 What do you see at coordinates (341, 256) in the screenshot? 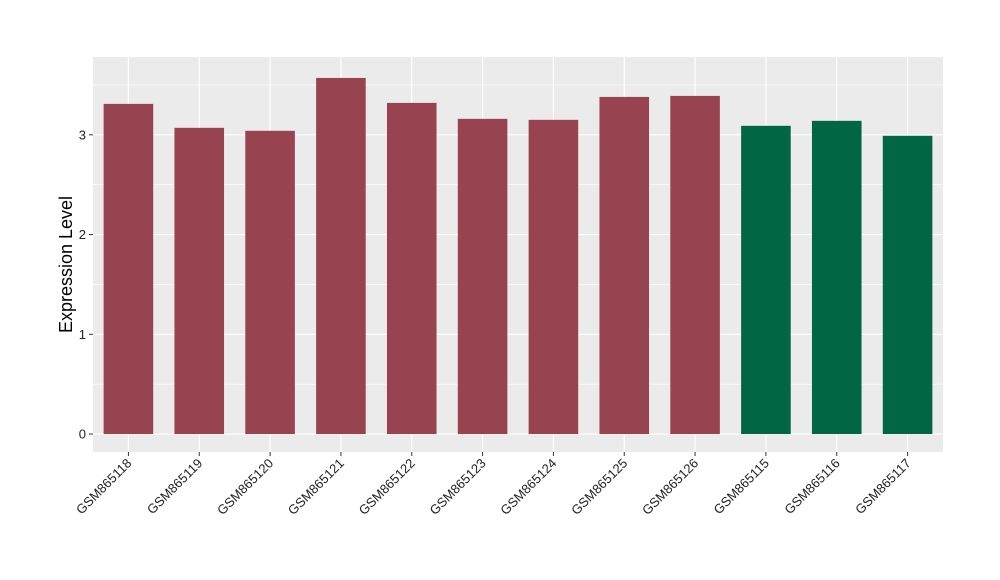
I see `bar-GSM865121` at bounding box center [341, 256].